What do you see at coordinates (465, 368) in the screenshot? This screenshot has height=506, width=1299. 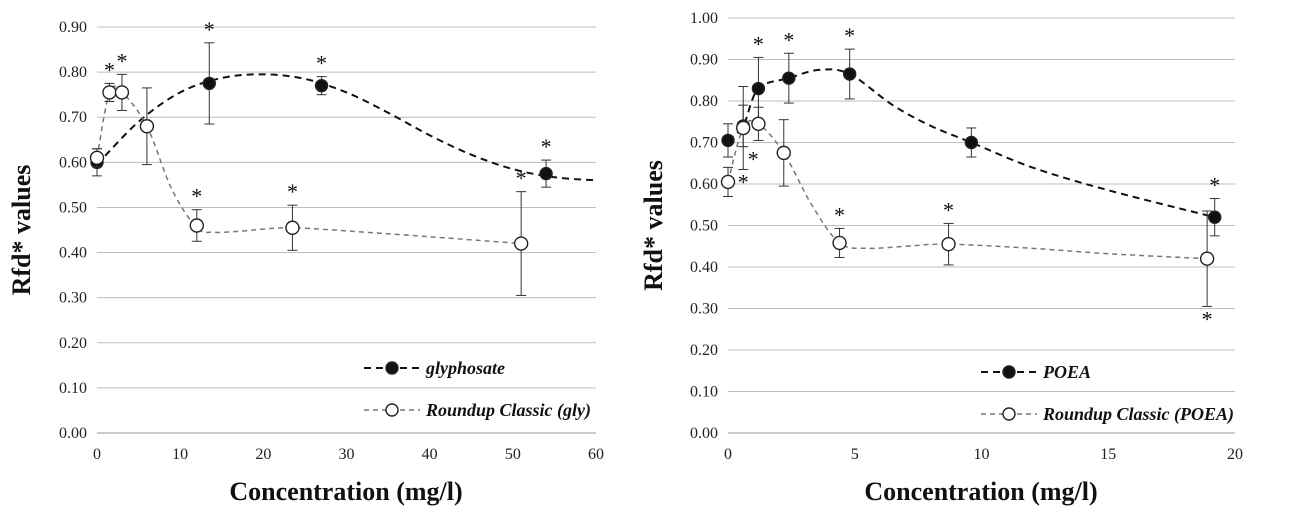 I see `legend-label: glyphosate` at bounding box center [465, 368].